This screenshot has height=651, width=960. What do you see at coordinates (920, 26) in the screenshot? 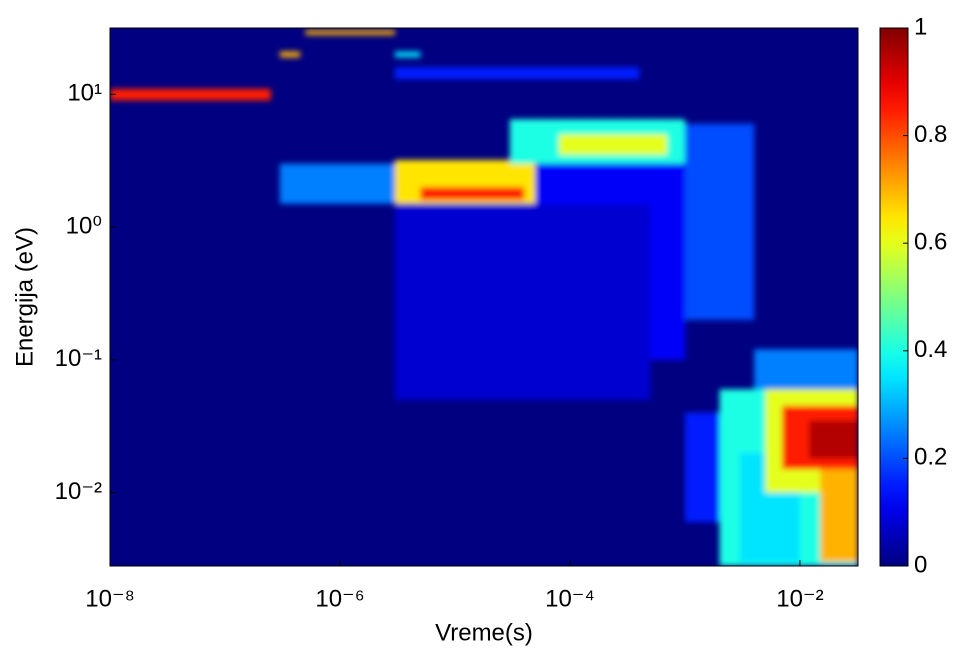
I see `colorbar-tick-label: 1` at bounding box center [920, 26].